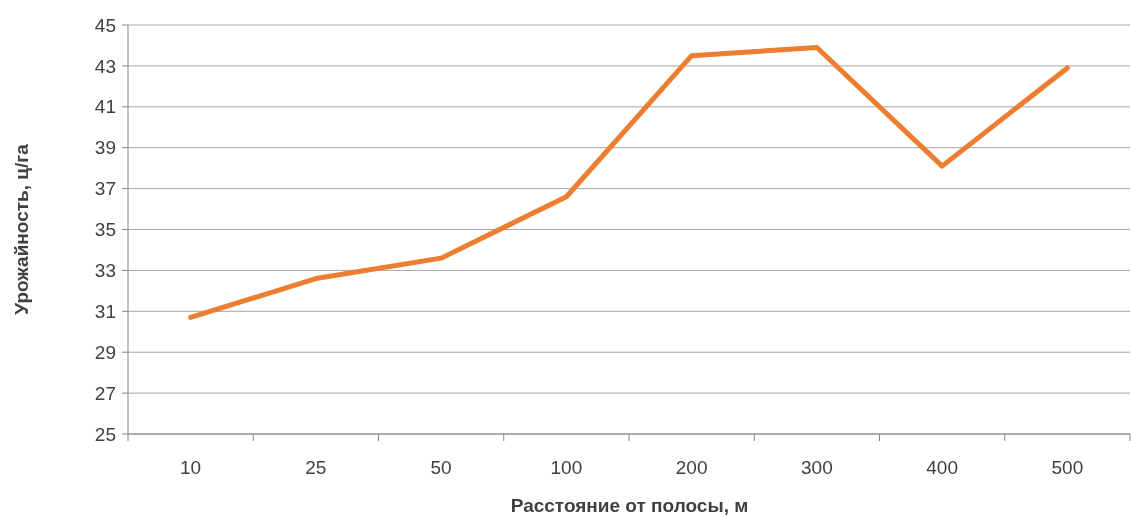 This screenshot has width=1131, height=517. Describe the element at coordinates (441, 467) in the screenshot. I see `x-tick-label: 50` at that location.